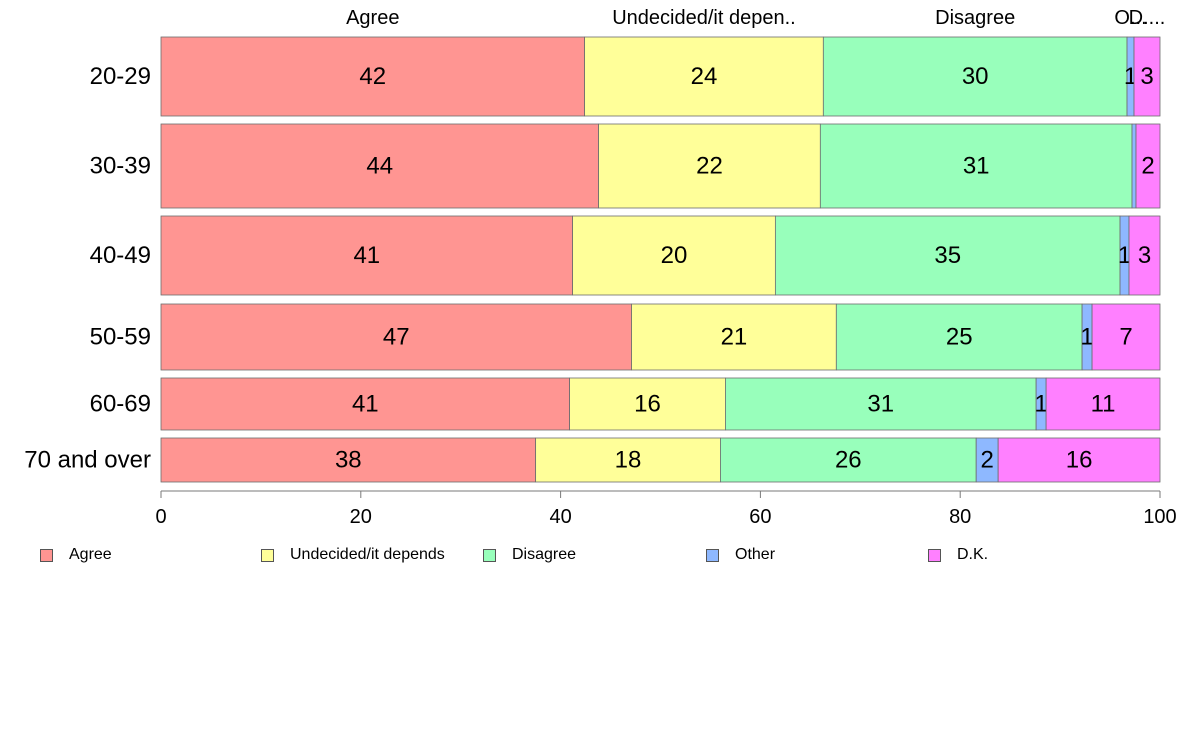  I want to click on legend-label: Undecided/it depends, so click(367, 554).